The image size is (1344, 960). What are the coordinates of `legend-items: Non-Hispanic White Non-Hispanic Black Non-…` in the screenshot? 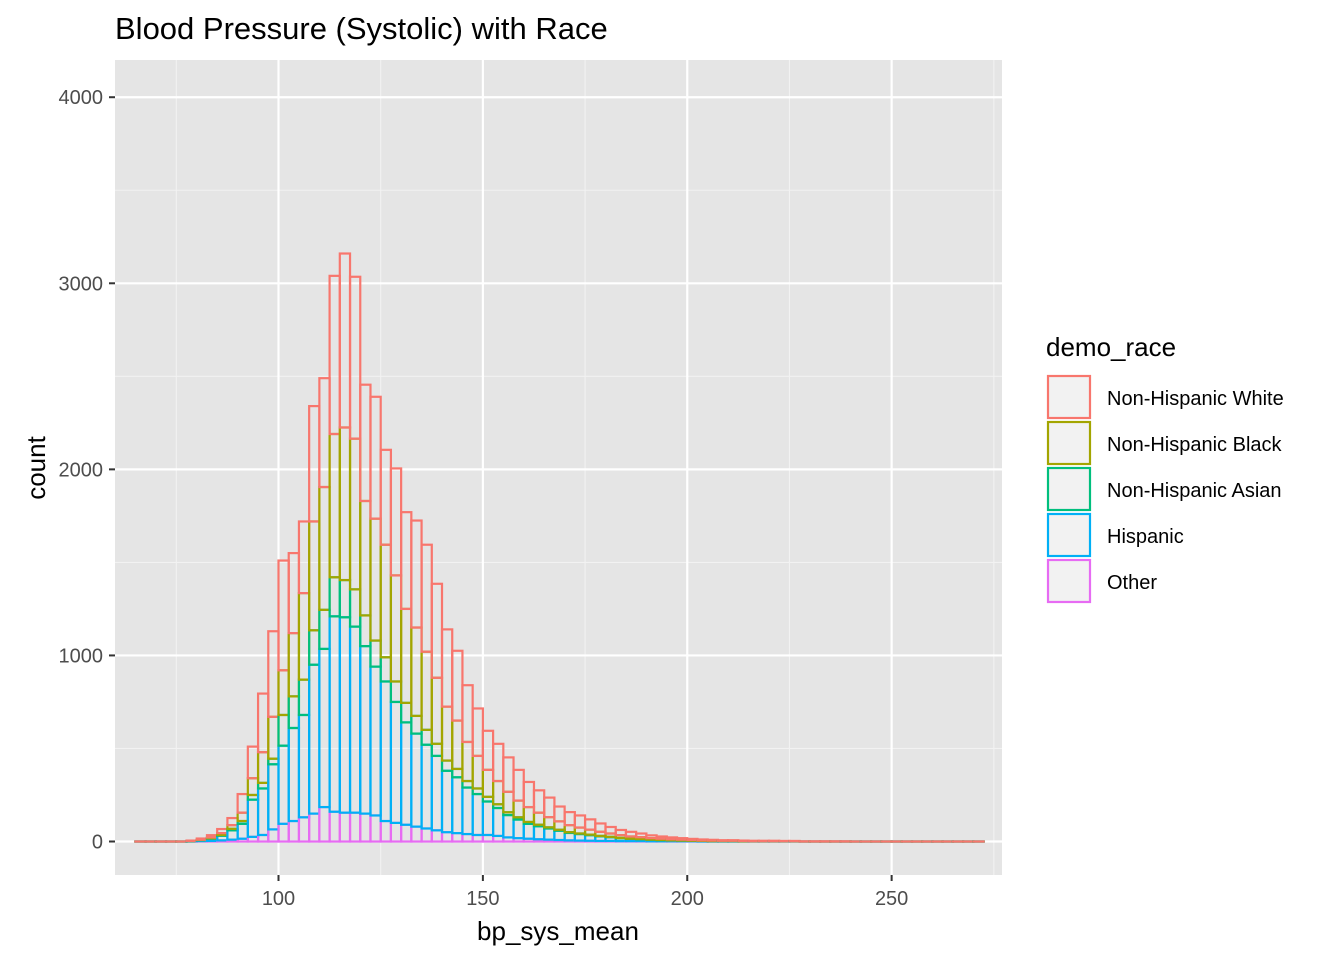 It's located at (1165, 489).